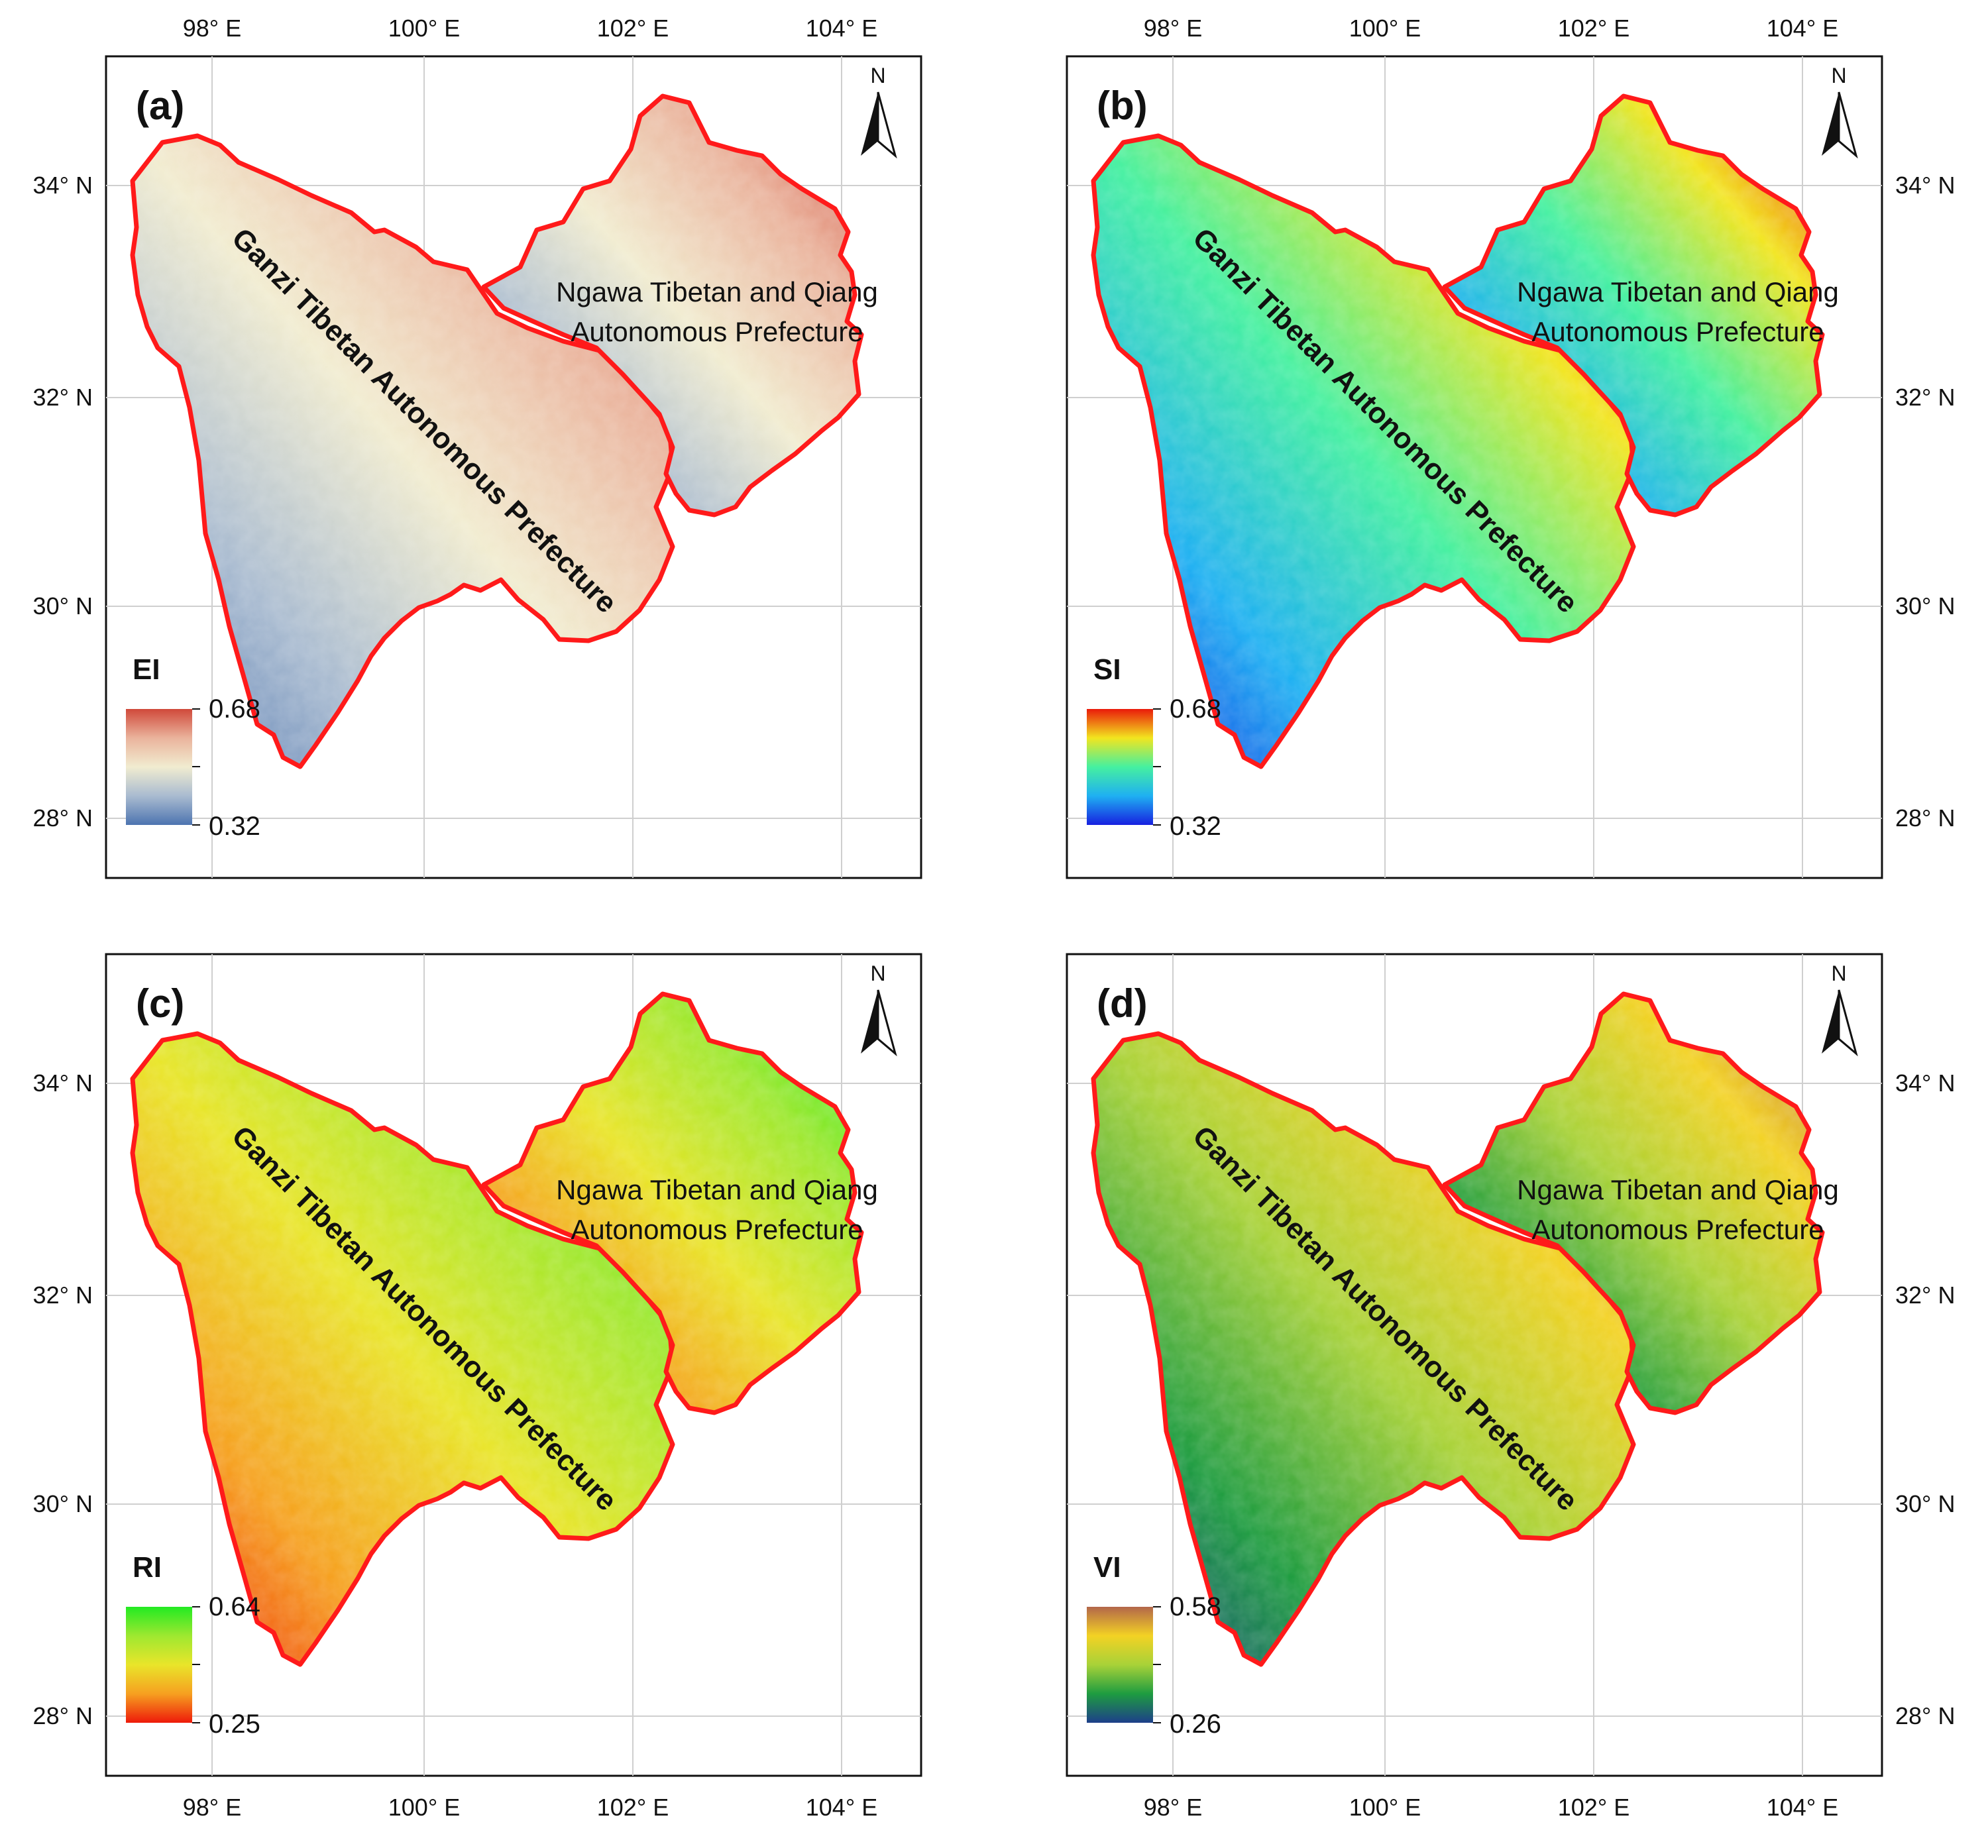  What do you see at coordinates (1107, 669) in the screenshot?
I see `legend-title: SI` at bounding box center [1107, 669].